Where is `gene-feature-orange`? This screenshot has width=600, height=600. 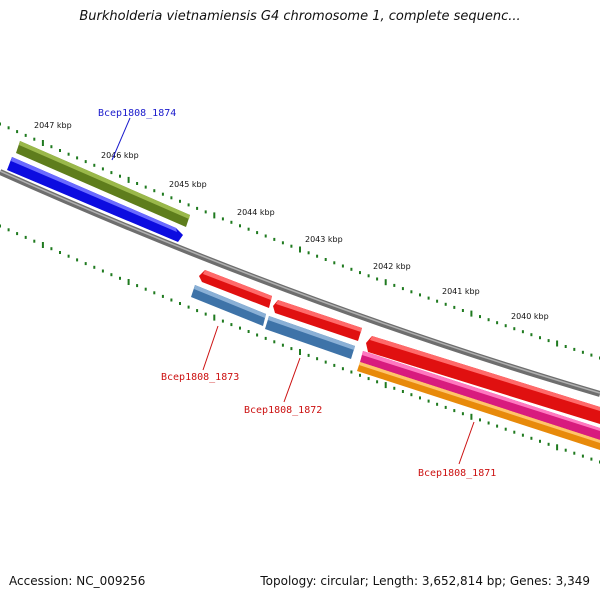 gene-feature-orange is located at coordinates (478, 406).